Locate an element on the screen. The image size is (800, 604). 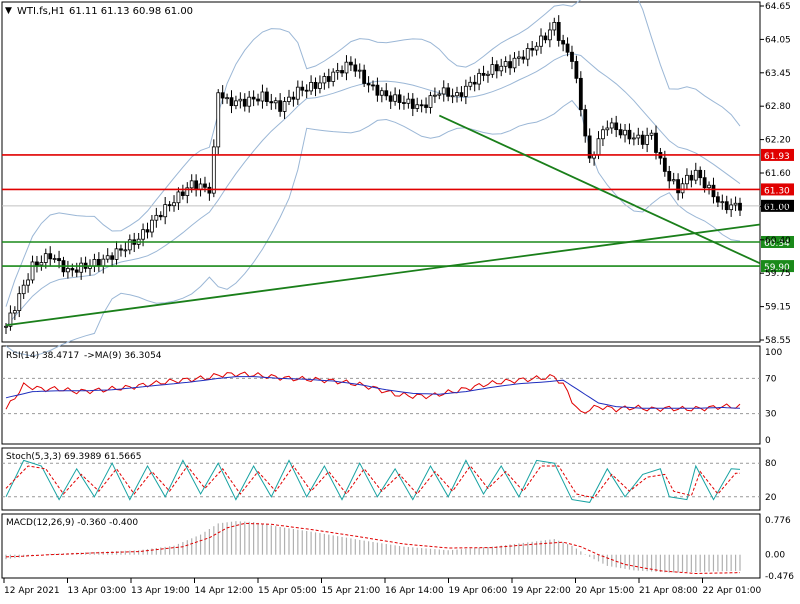
chart-menu-triangle-icon: ▼ is located at coordinates (8, 11).